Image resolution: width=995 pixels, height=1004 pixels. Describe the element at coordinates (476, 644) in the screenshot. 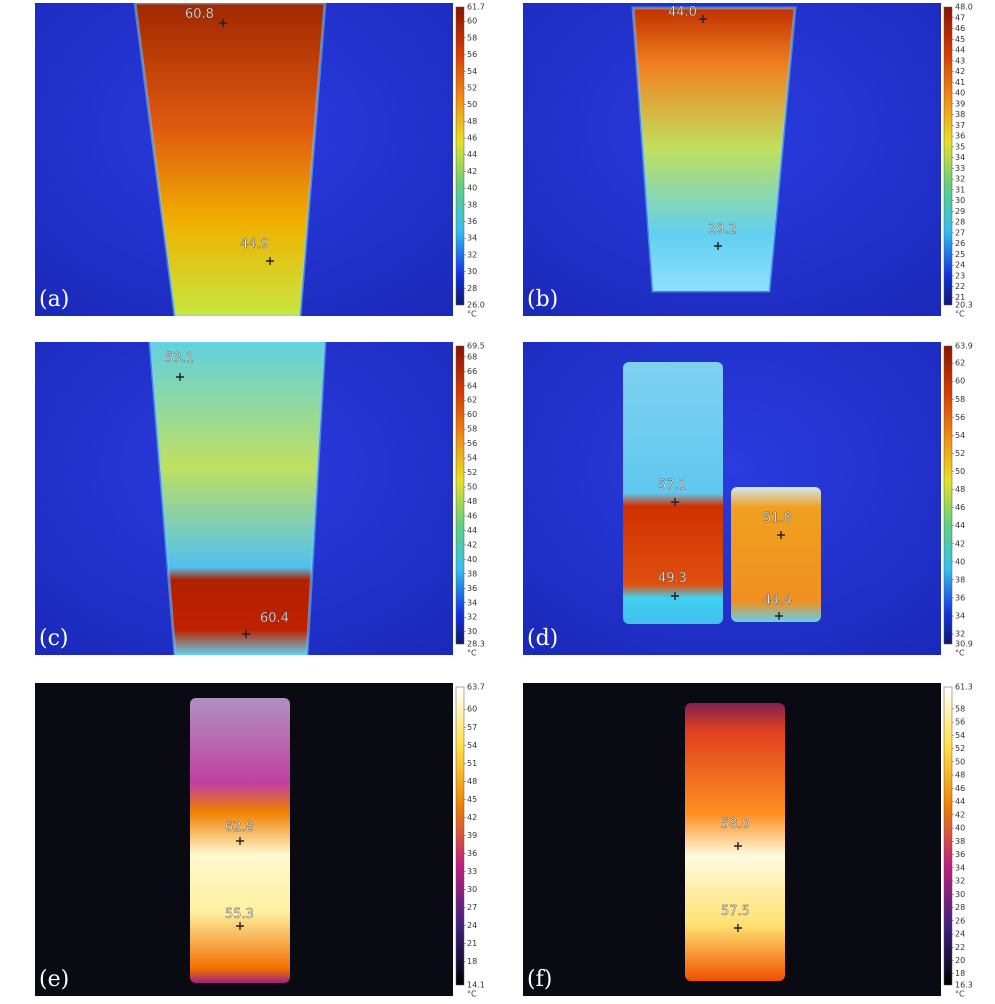

I see `scale-min: 28.3` at that location.